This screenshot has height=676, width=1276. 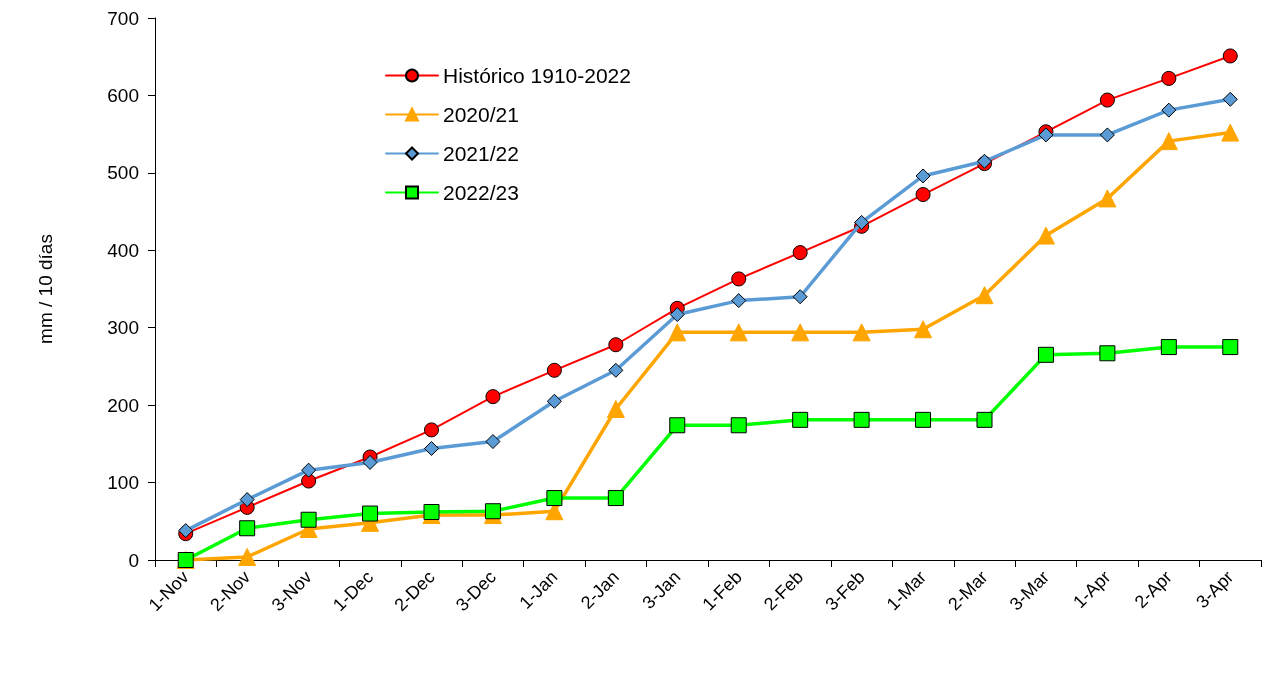 I want to click on y-axis-title: mm / 10 días, so click(x=45, y=289).